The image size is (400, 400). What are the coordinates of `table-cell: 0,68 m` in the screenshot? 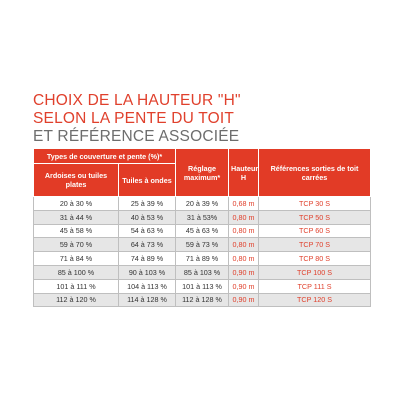 It's located at (244, 203).